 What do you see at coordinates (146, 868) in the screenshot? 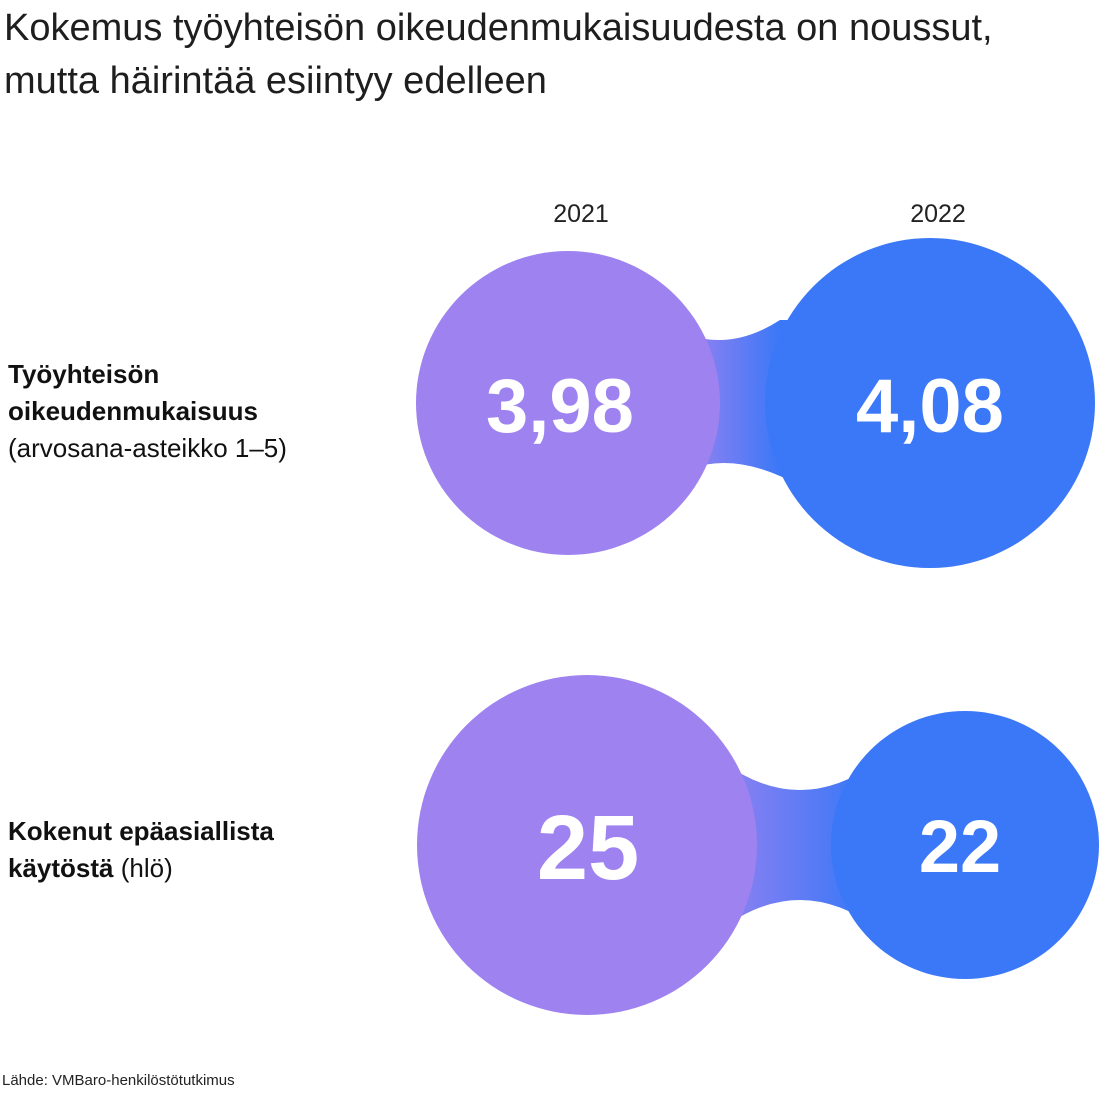
I see `row-label-unit: (hlö)` at bounding box center [146, 868].